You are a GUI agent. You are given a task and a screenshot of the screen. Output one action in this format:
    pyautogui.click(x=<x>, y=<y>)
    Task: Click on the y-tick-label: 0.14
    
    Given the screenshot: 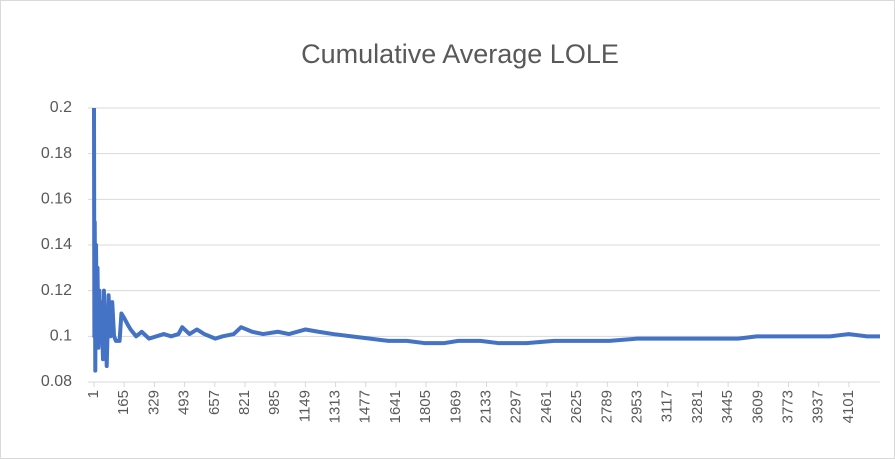 What is the action you would take?
    pyautogui.click(x=56, y=244)
    